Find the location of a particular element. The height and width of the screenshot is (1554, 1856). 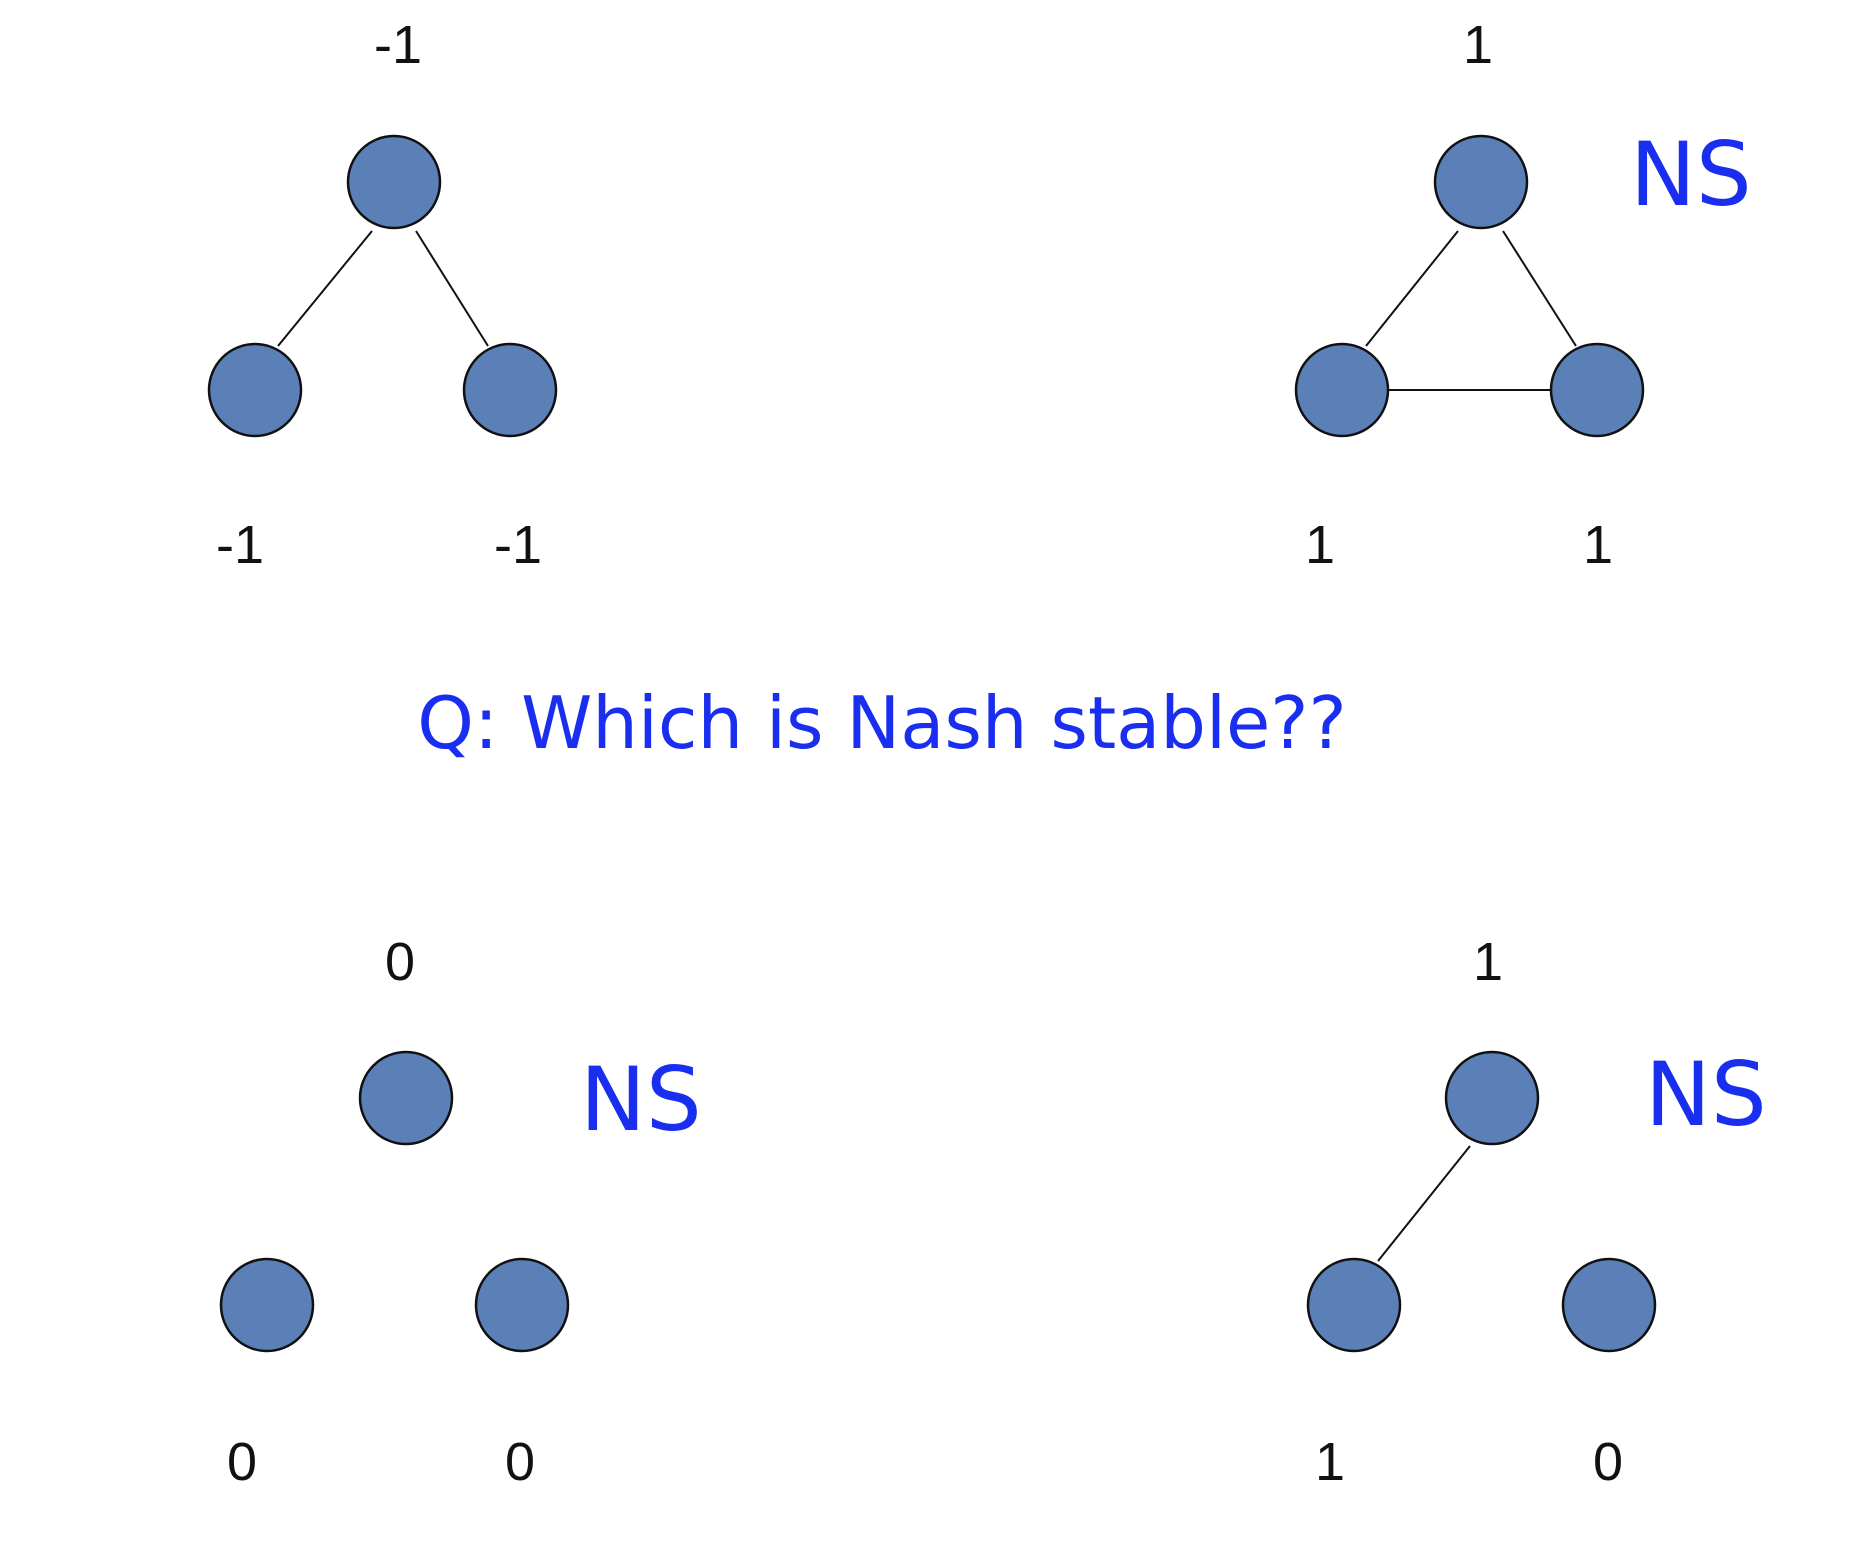

graph-2-edge-top-left is located at coordinates (1412, 288).